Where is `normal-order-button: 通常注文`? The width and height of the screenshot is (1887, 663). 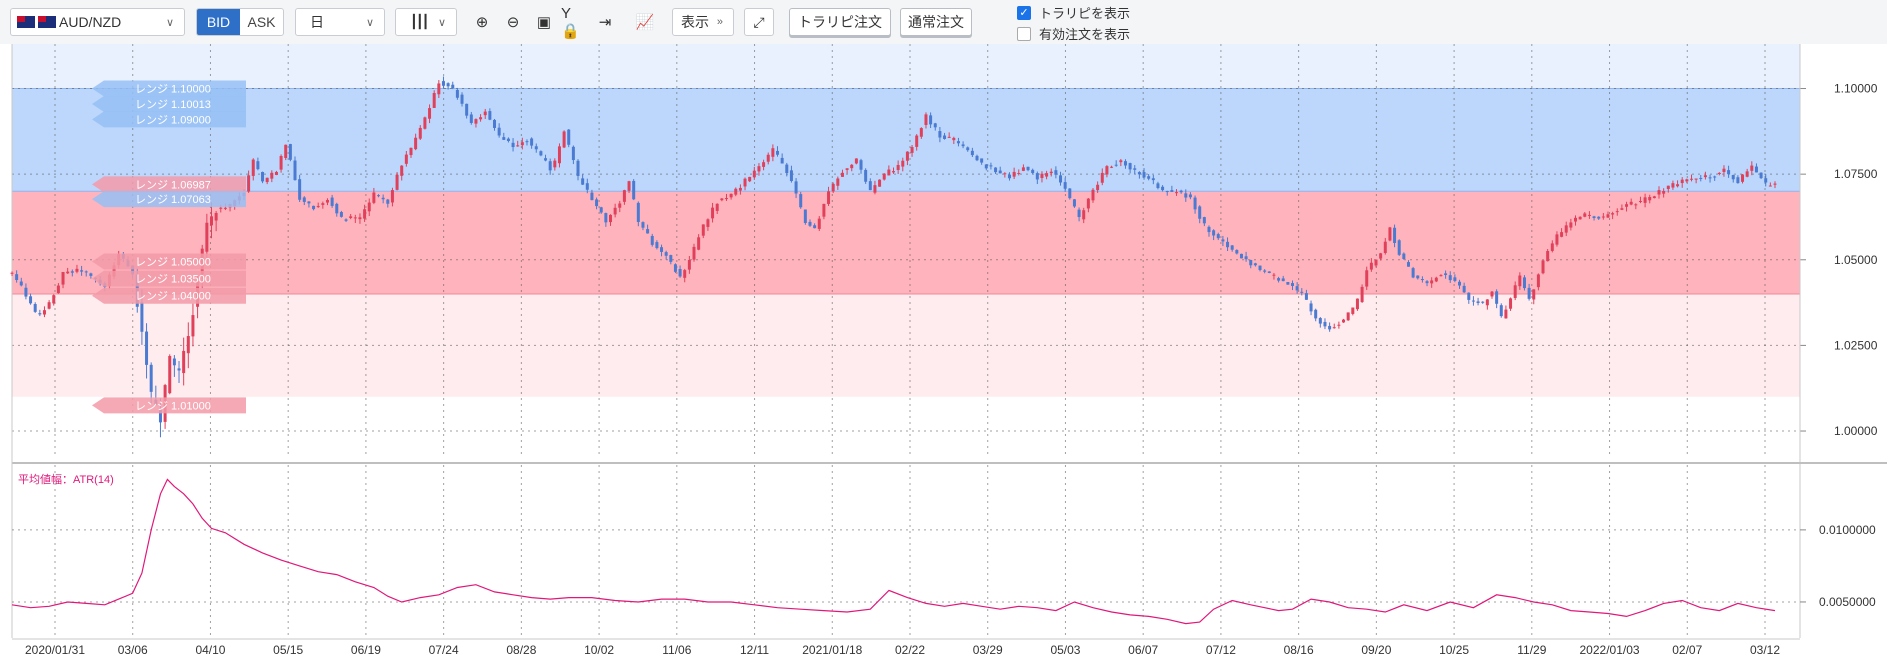 normal-order-button: 通常注文 is located at coordinates (936, 22).